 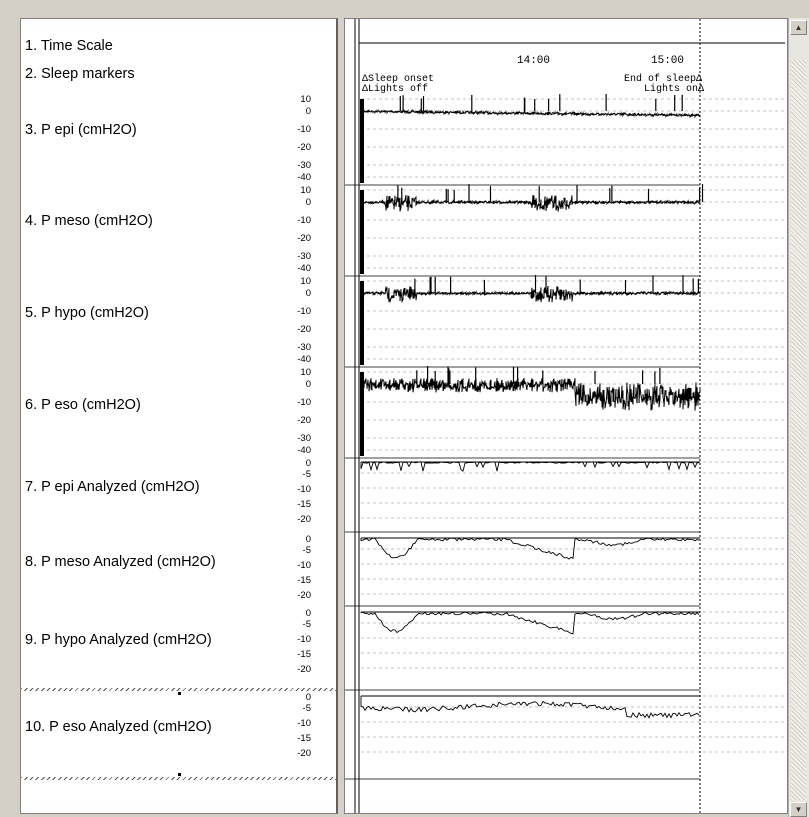 I want to click on vertical-scrollbar: ▲ ▼, so click(x=798, y=417).